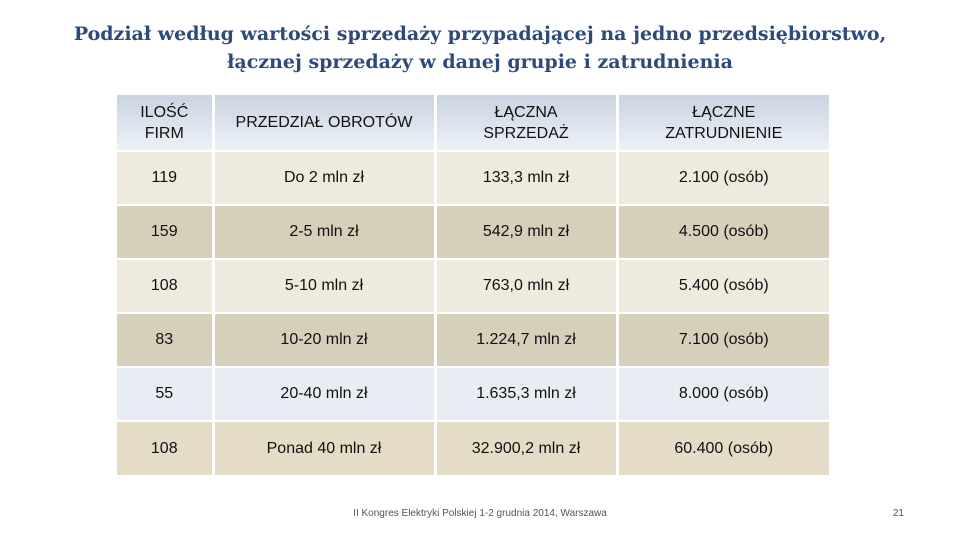 The width and height of the screenshot is (960, 540). I want to click on header-line: ILOŚĆ, so click(164, 112).